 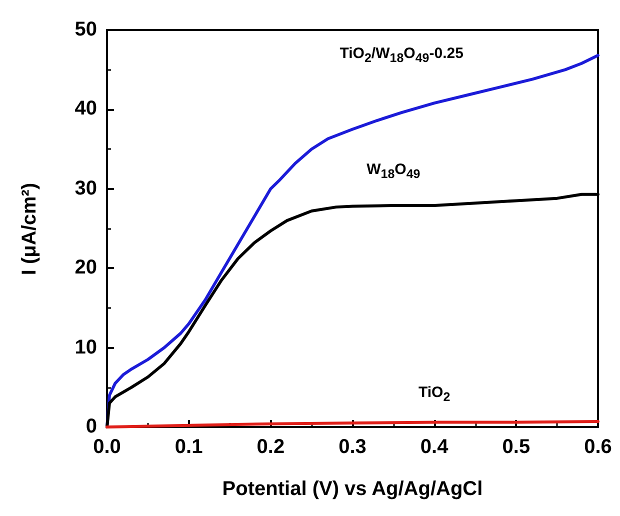 I want to click on x-axis-title: Potential (V) vs Ag/Ag/AgCl, so click(x=352, y=489).